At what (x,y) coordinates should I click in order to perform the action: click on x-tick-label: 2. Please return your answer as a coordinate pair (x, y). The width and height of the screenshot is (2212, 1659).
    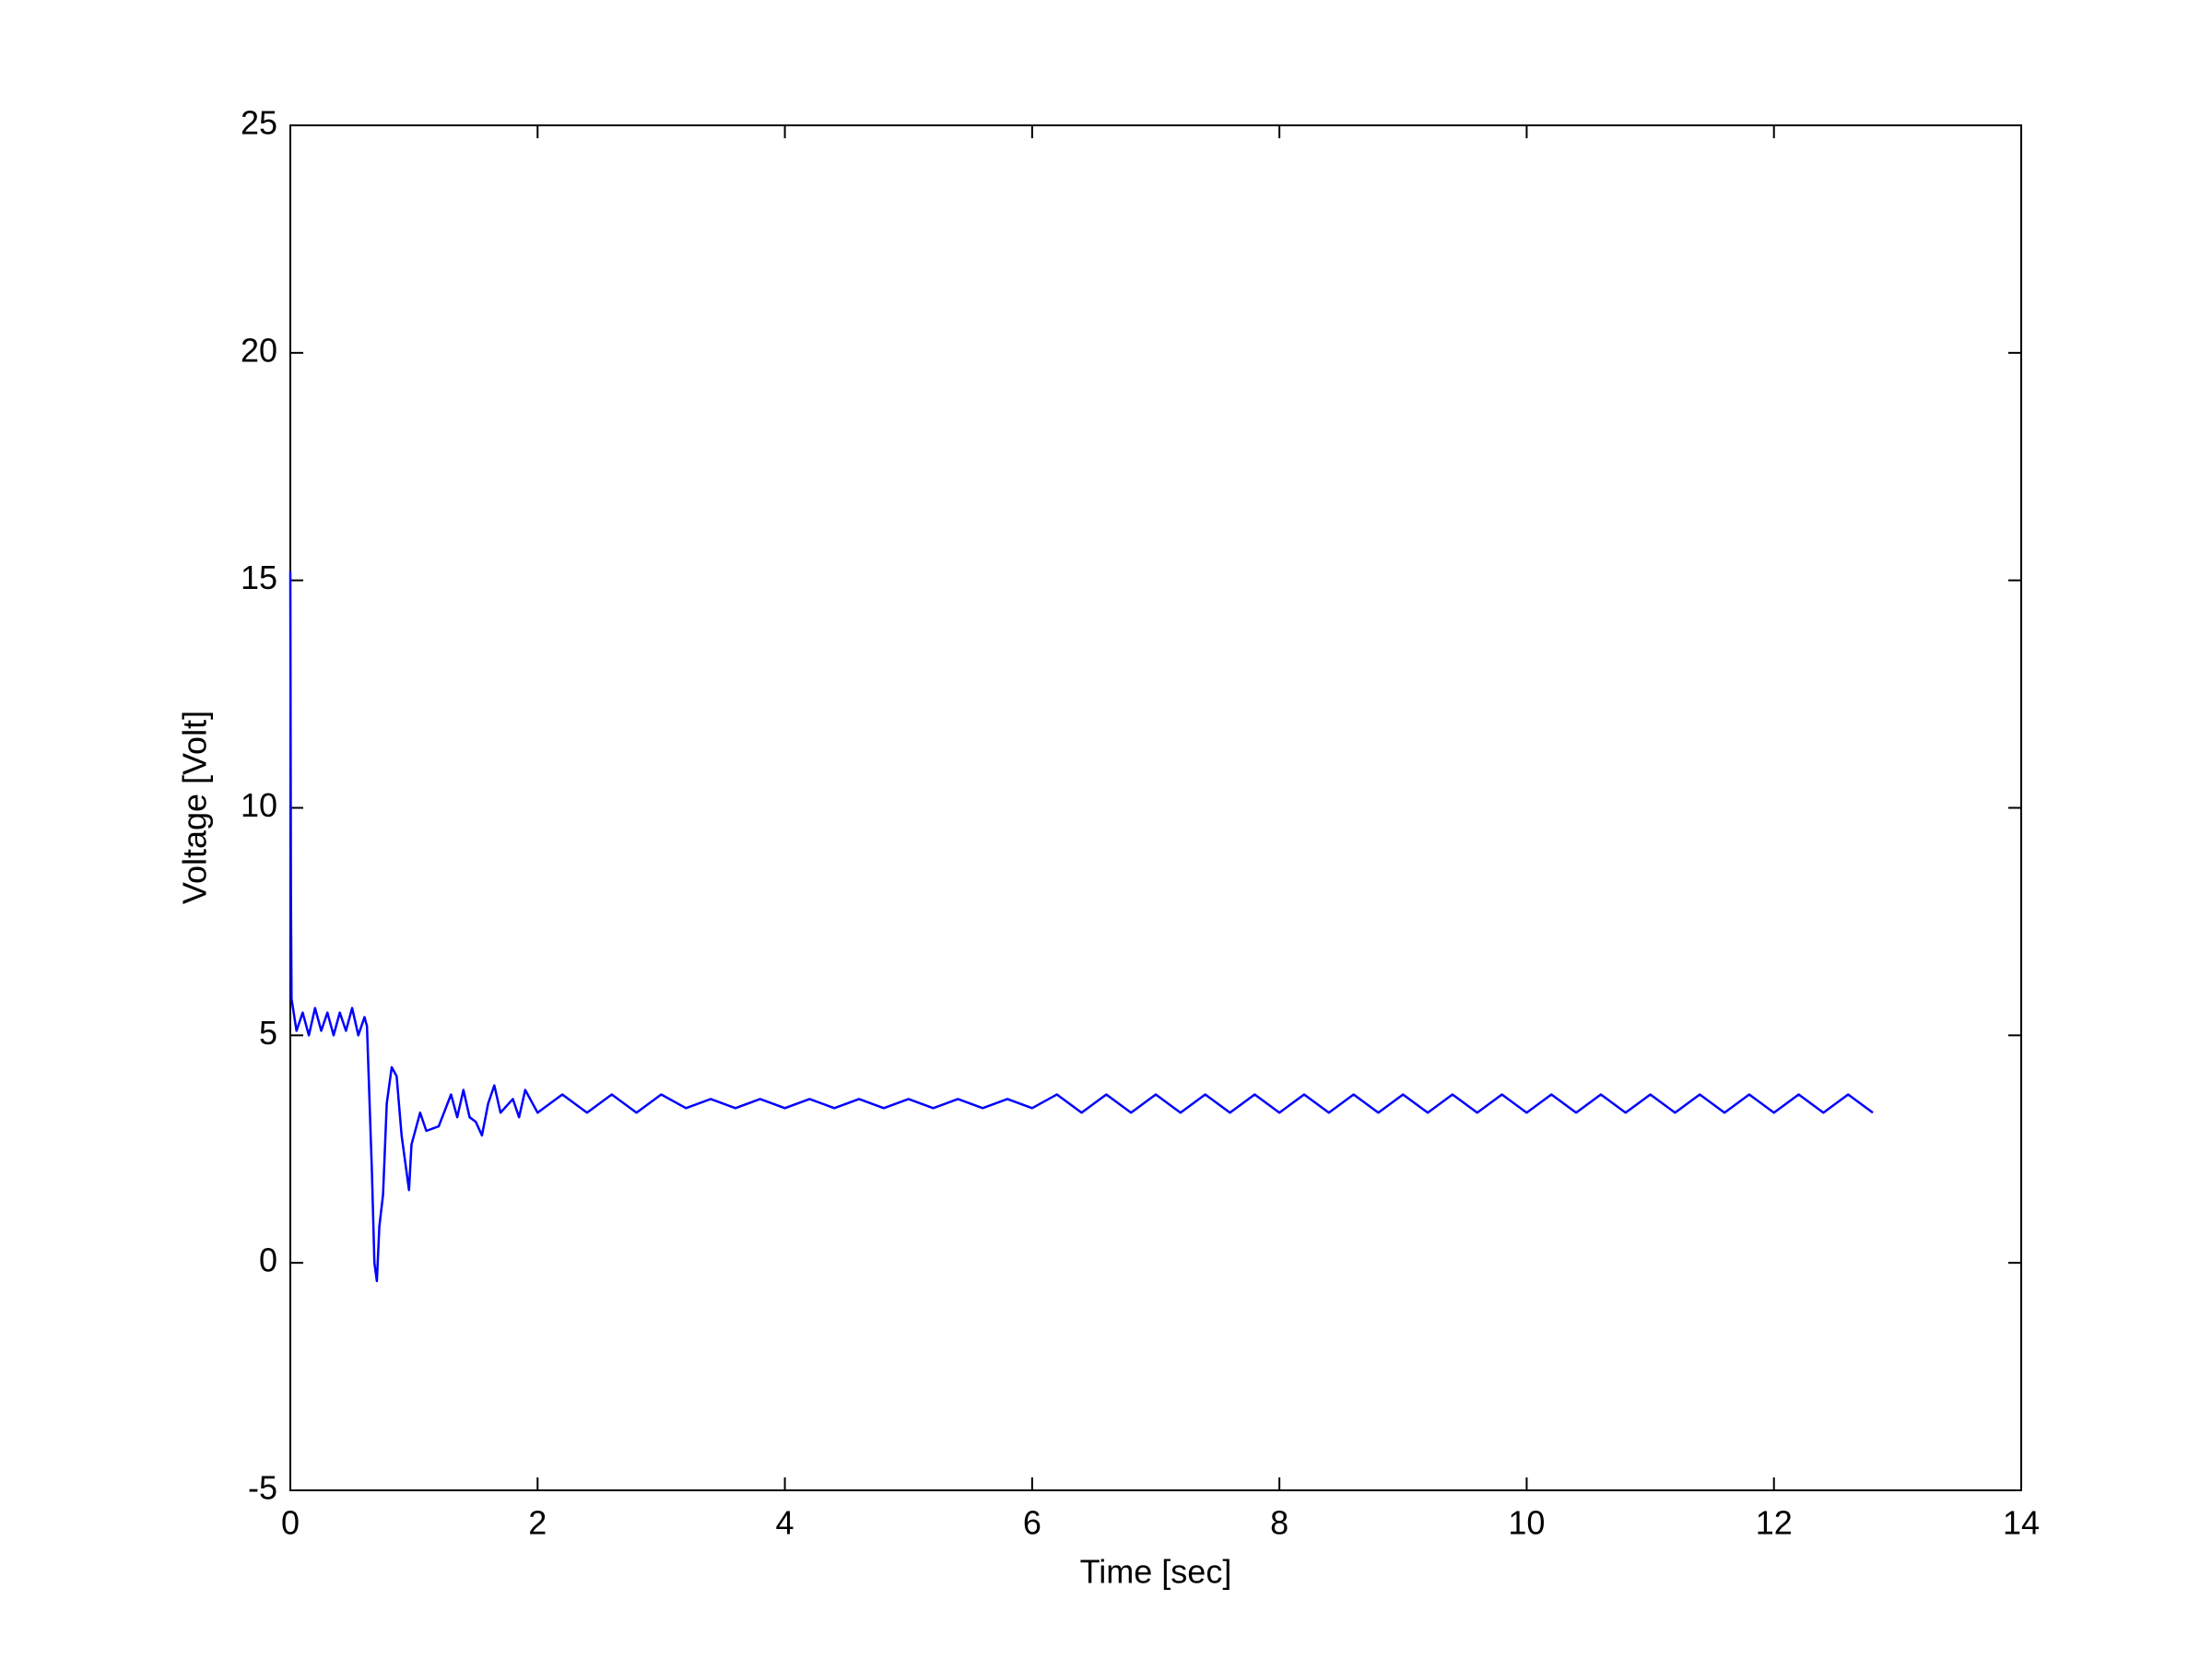
    Looking at the image, I should click on (537, 1523).